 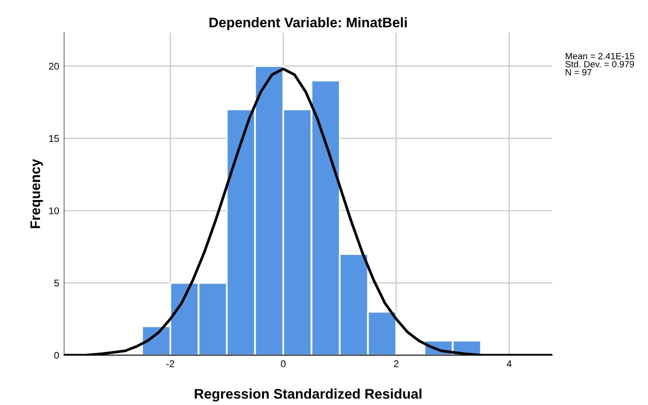 I want to click on y-tick-label: 0, so click(x=56, y=355).